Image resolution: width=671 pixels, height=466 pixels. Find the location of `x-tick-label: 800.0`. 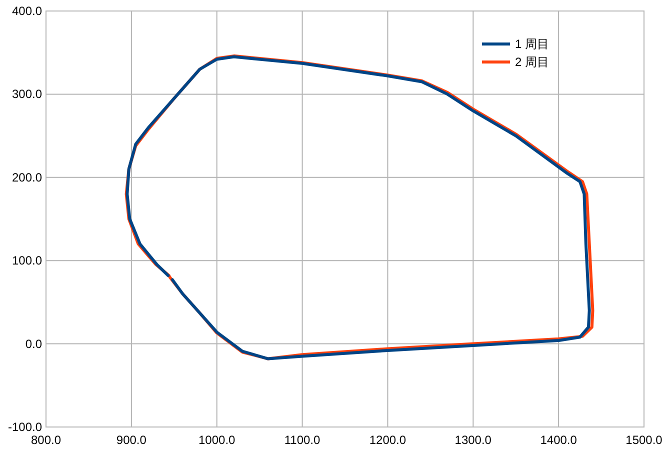

x-tick-label: 800.0 is located at coordinates (46, 440).